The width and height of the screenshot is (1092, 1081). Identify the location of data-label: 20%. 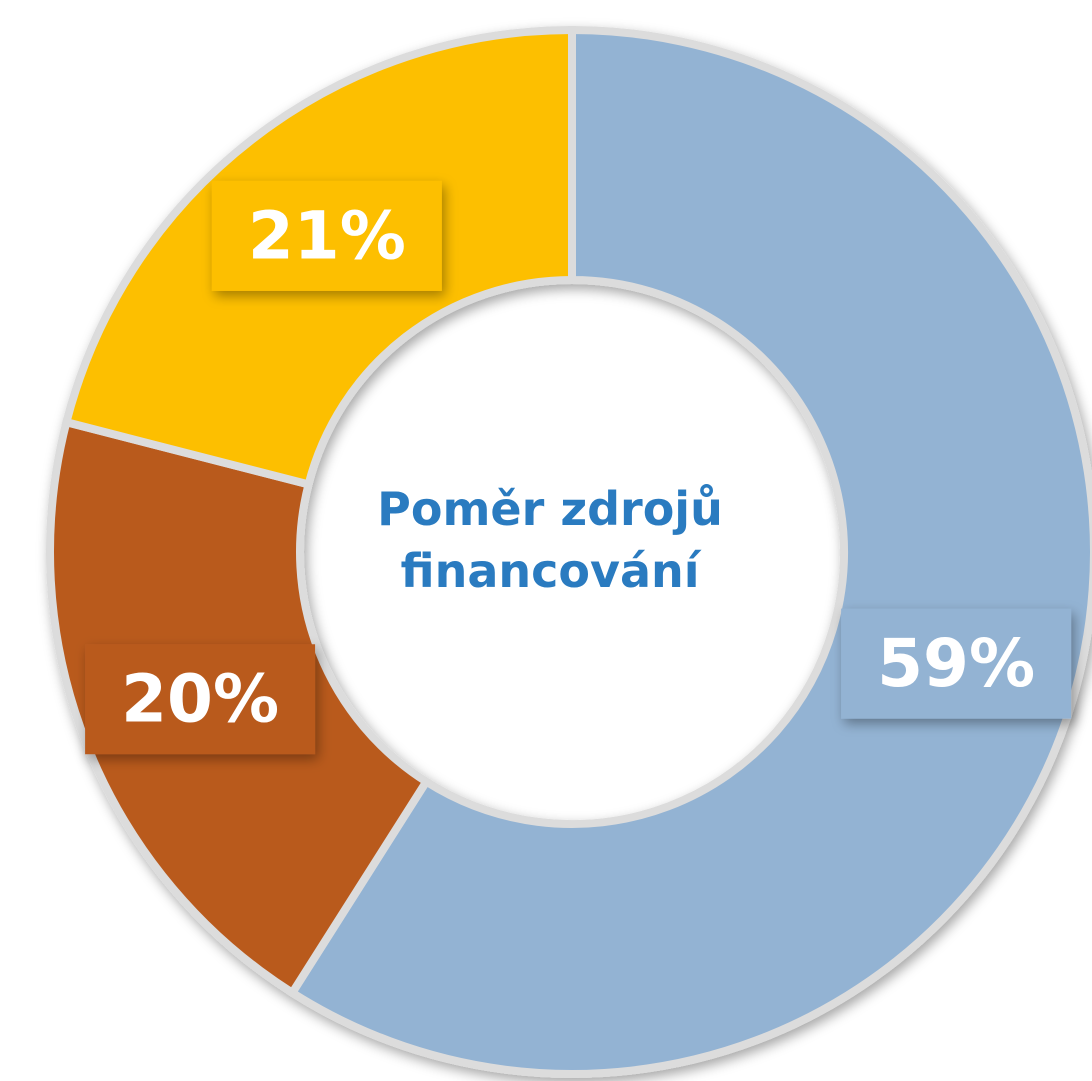
(200, 699).